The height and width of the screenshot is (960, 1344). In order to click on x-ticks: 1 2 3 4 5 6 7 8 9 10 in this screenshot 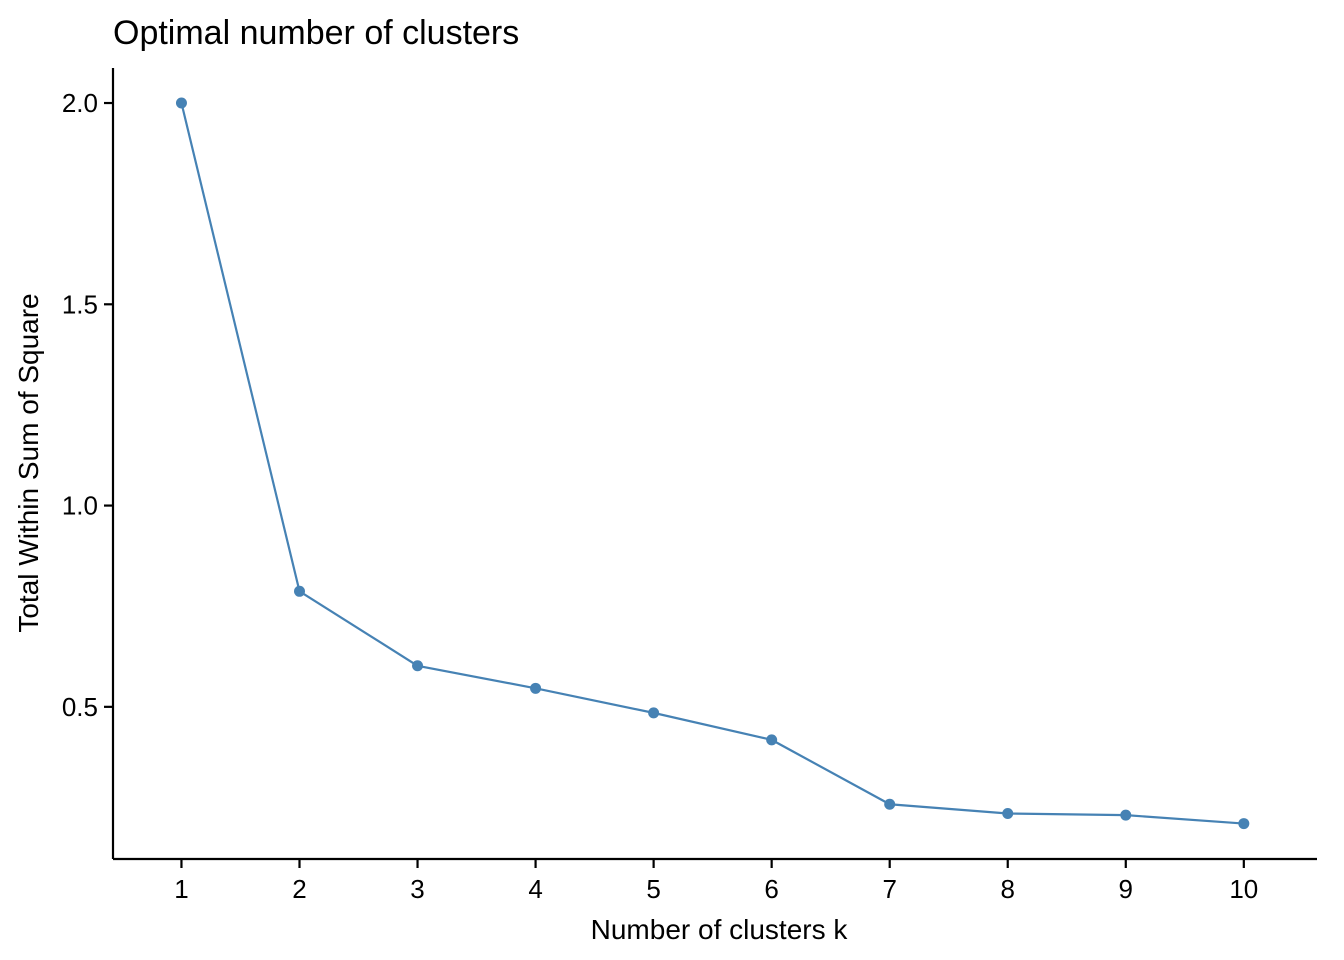, I will do `click(716, 881)`.